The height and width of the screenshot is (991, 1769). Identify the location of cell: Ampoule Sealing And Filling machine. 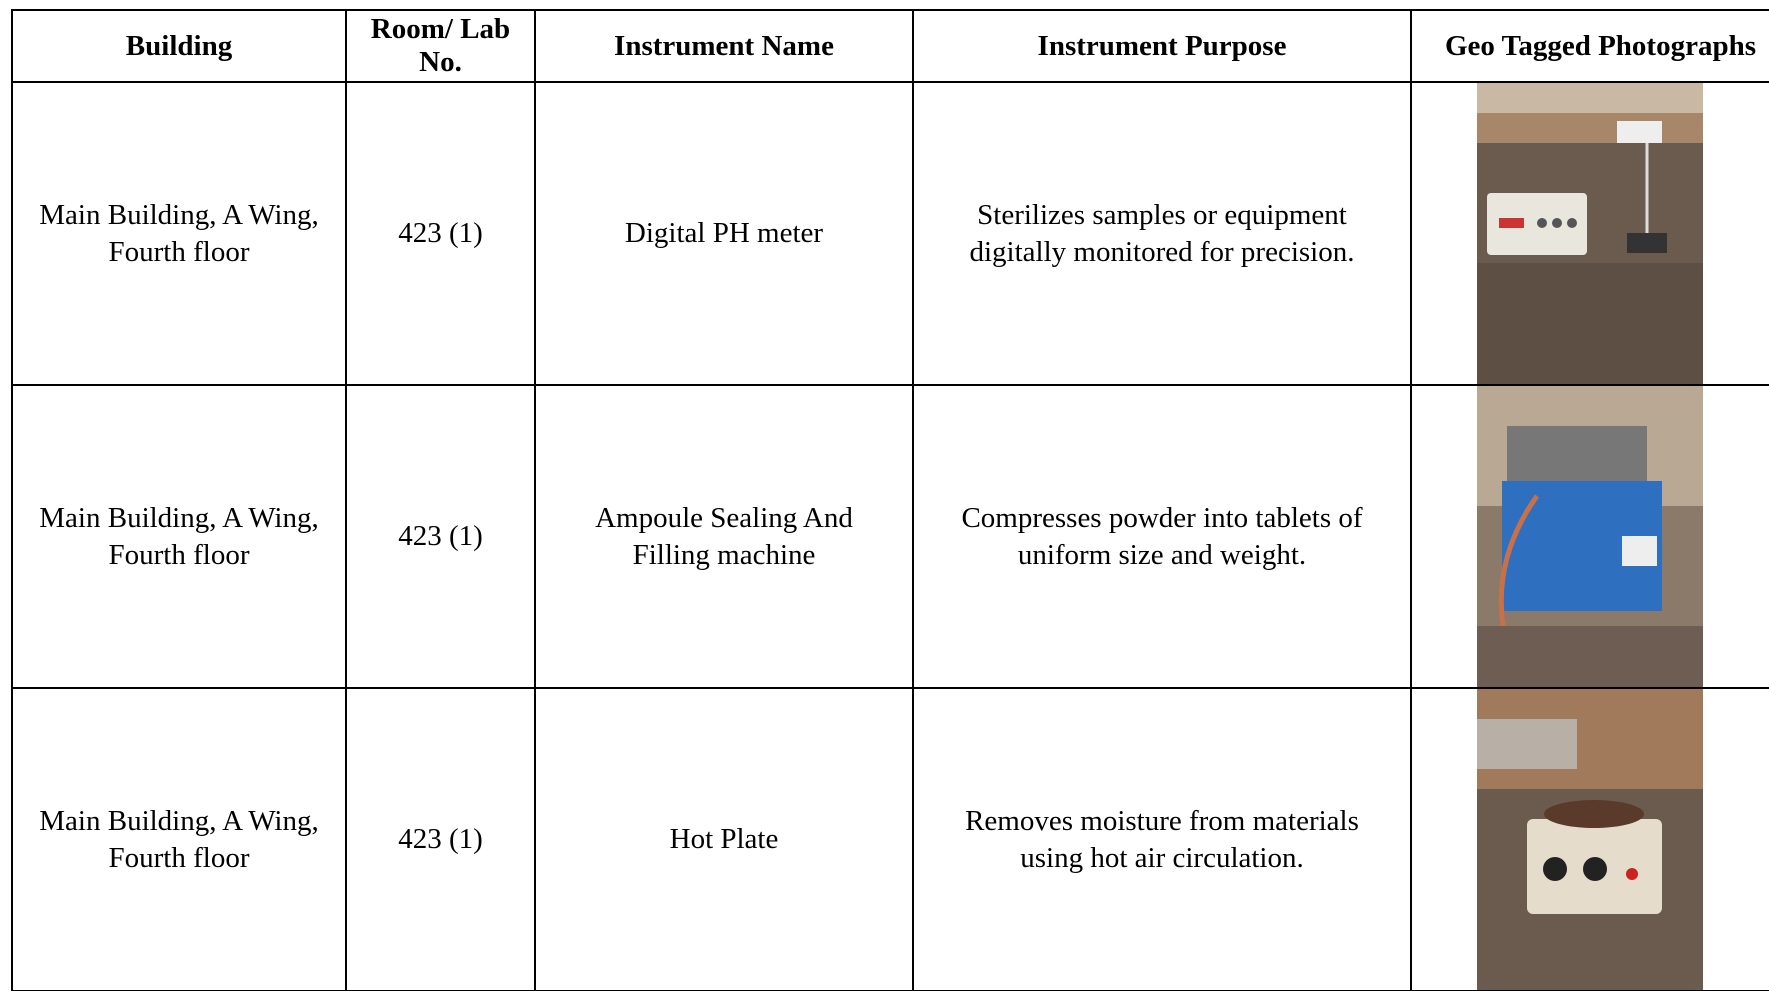
(724, 536).